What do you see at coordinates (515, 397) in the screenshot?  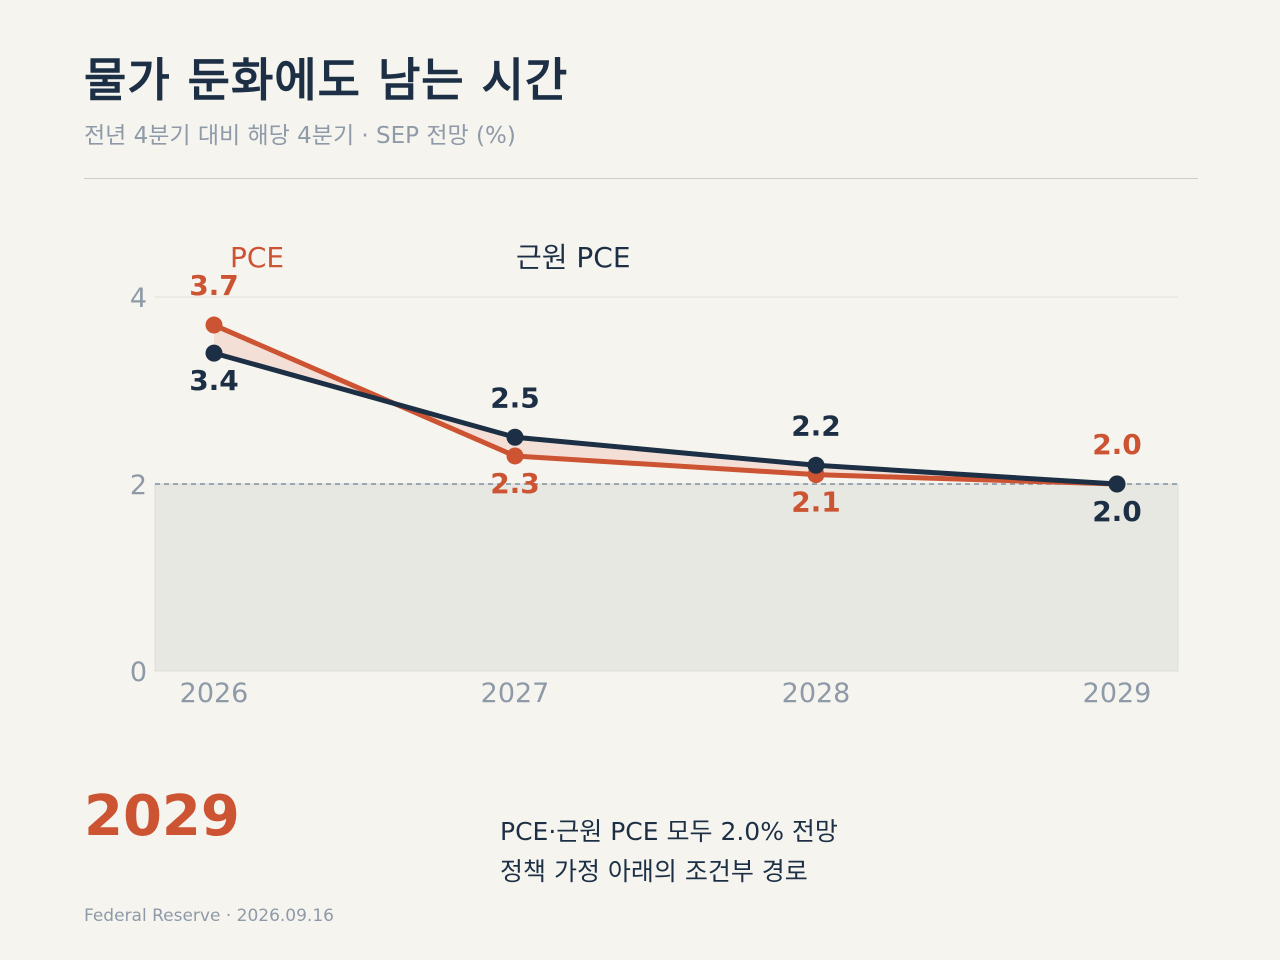 I see `core-pce-data-label: 2.5` at bounding box center [515, 397].